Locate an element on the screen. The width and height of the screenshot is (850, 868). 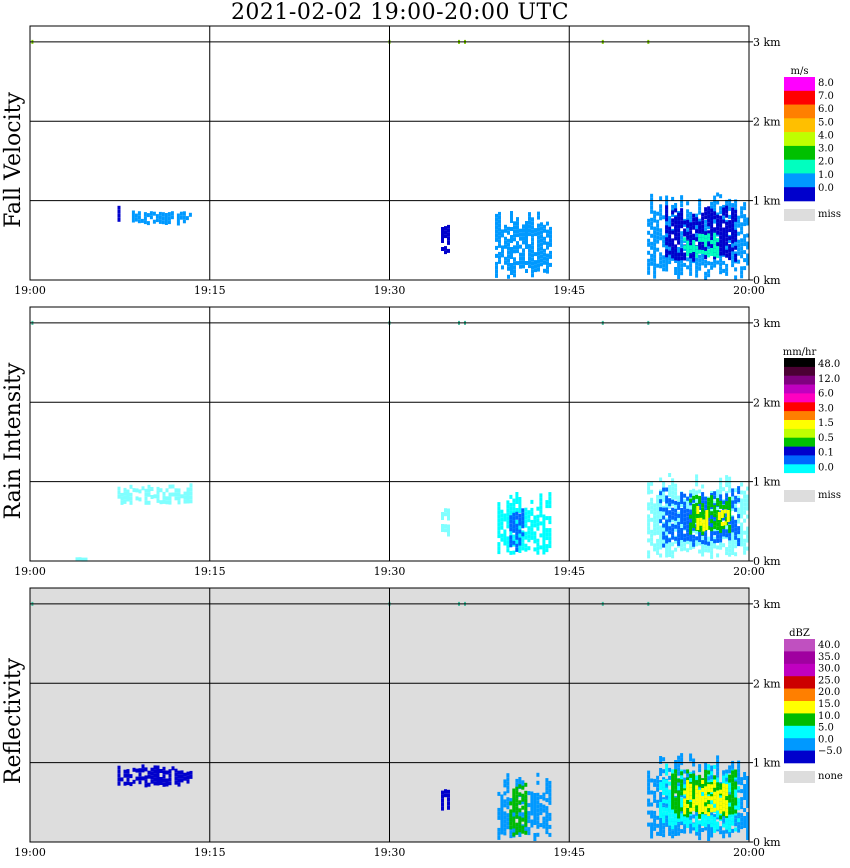
panel-2-echo-2-cell is located at coordinates (448, 530).